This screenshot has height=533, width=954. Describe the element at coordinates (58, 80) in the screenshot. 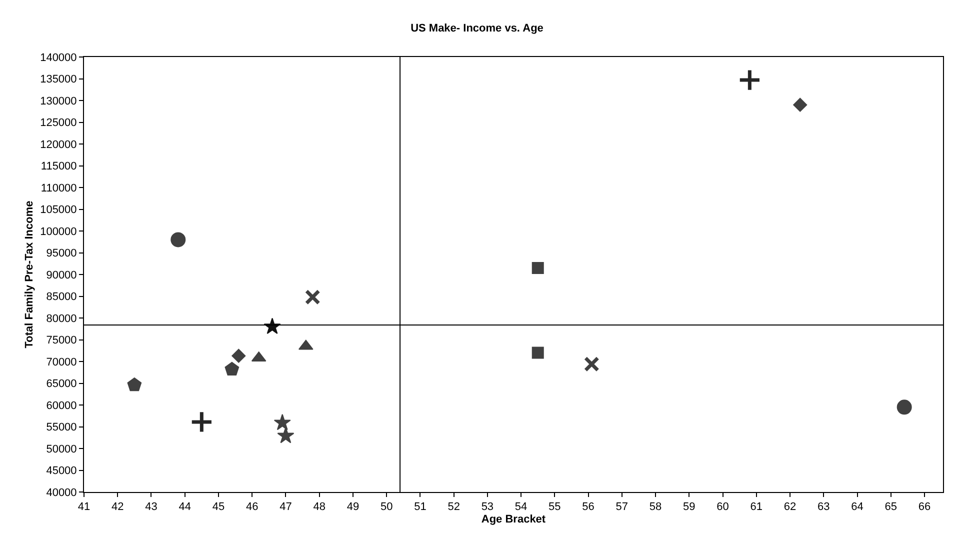

I see `y-tick-label: 135000` at that location.